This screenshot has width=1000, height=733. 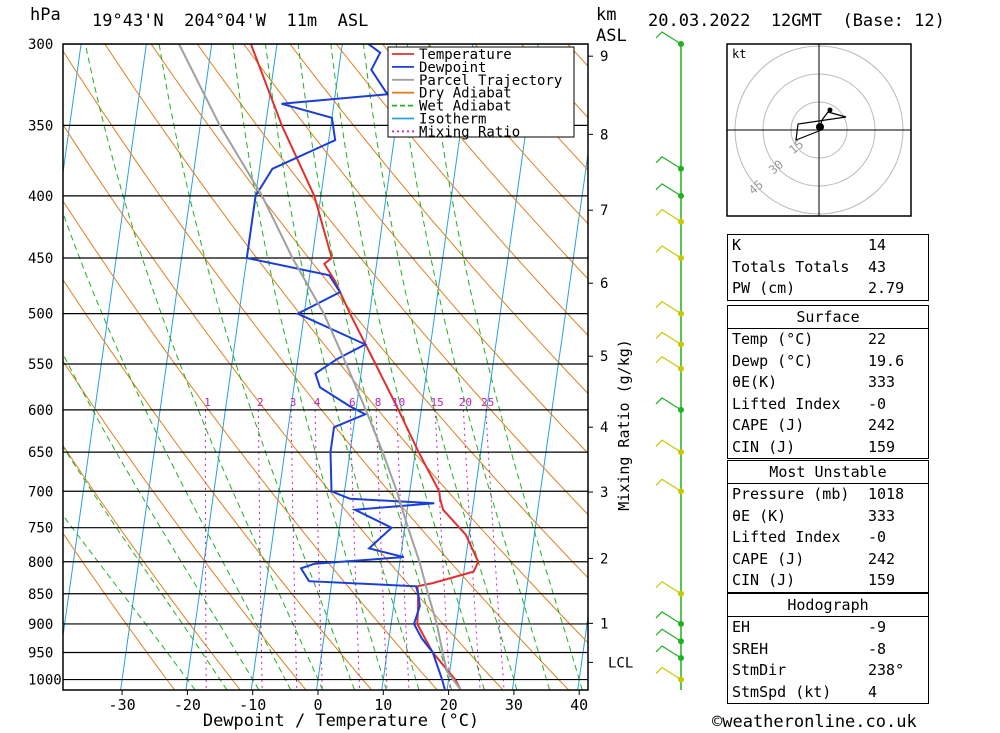 I want to click on mixing-ratio-tick-label: 10, so click(x=398, y=402).